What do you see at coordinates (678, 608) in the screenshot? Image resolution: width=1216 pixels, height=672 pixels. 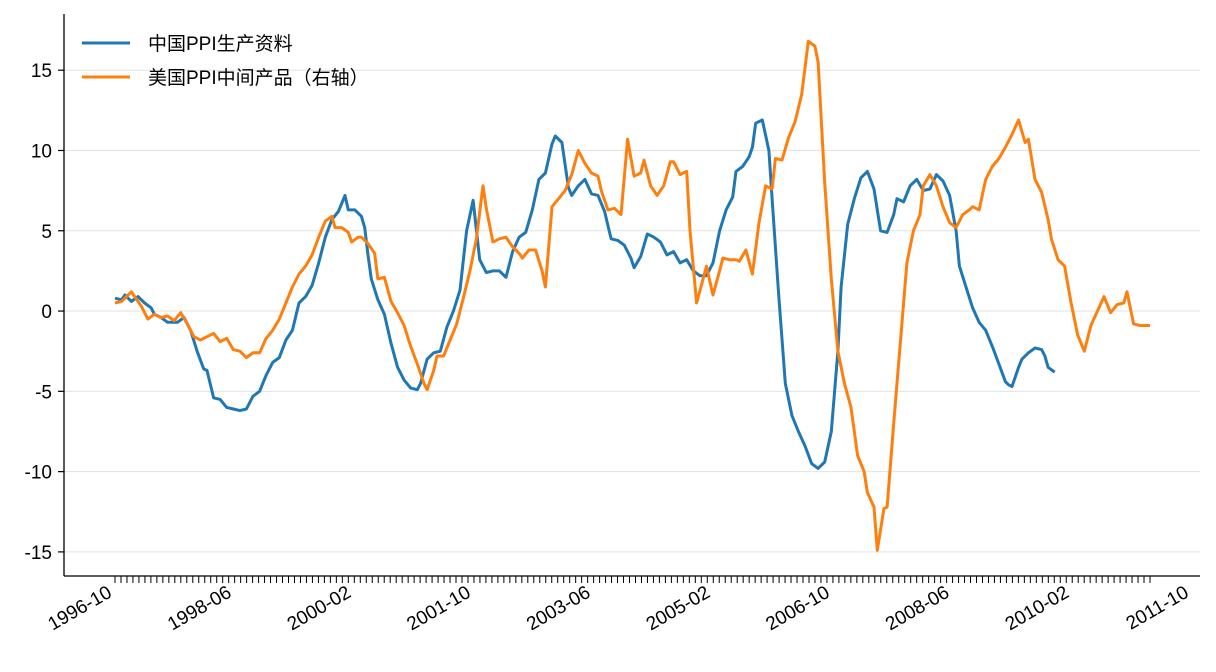 I see `x-tick-label: 2005-02` at bounding box center [678, 608].